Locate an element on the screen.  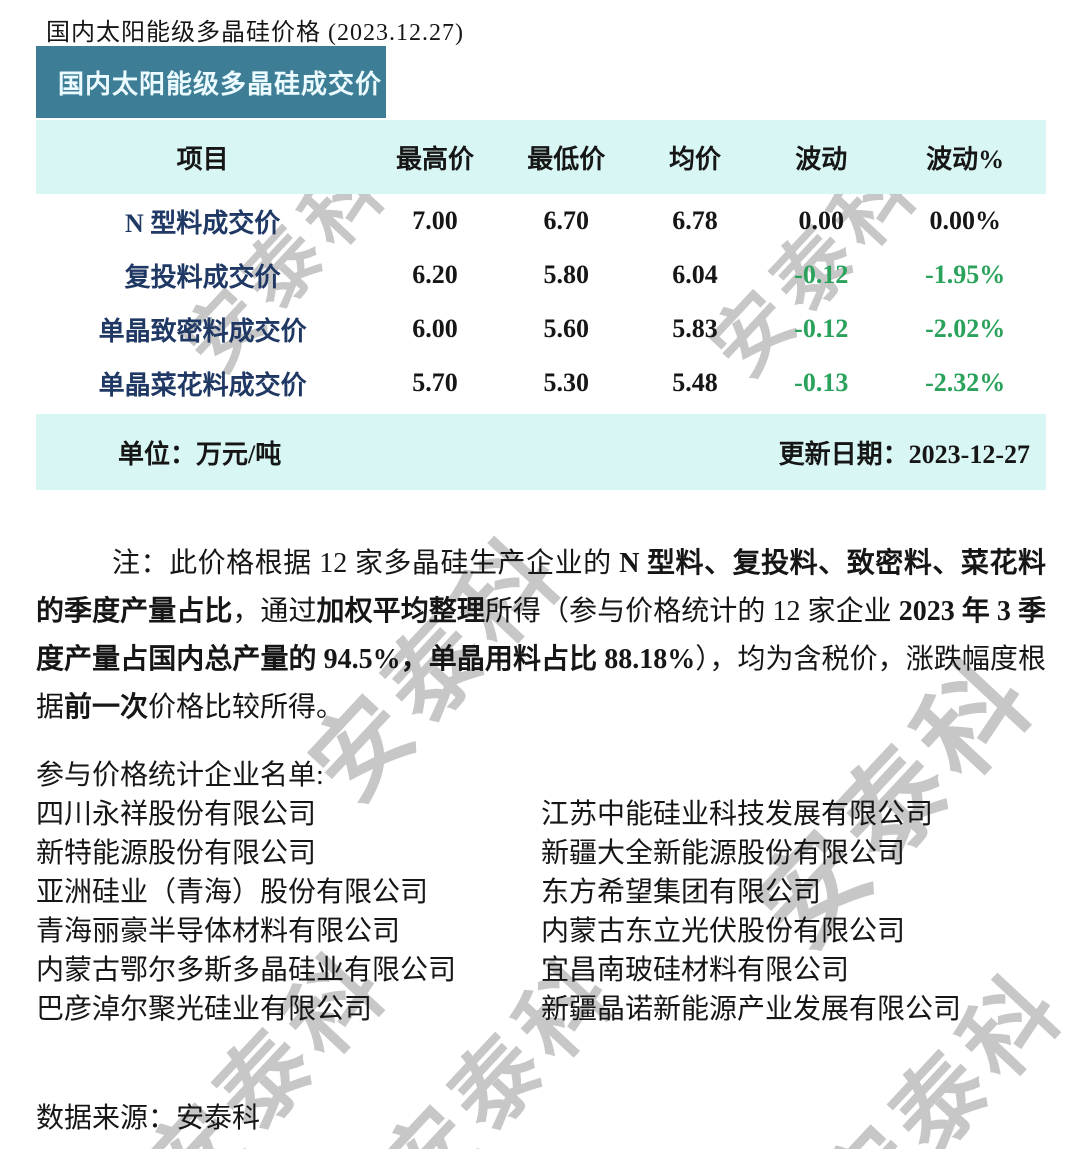
company-name: 四川永祥股份有限公司 is located at coordinates (176, 814).